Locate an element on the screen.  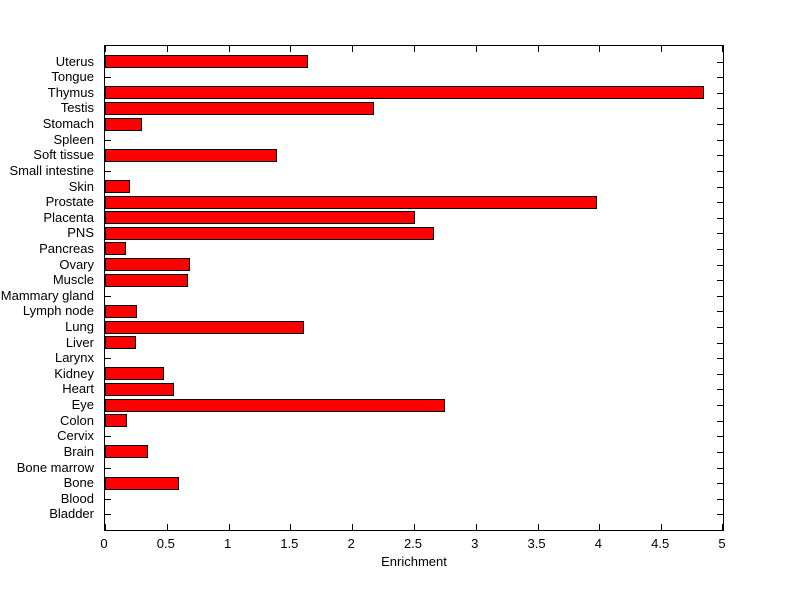
y-tick-label: Colon is located at coordinates (77, 420).